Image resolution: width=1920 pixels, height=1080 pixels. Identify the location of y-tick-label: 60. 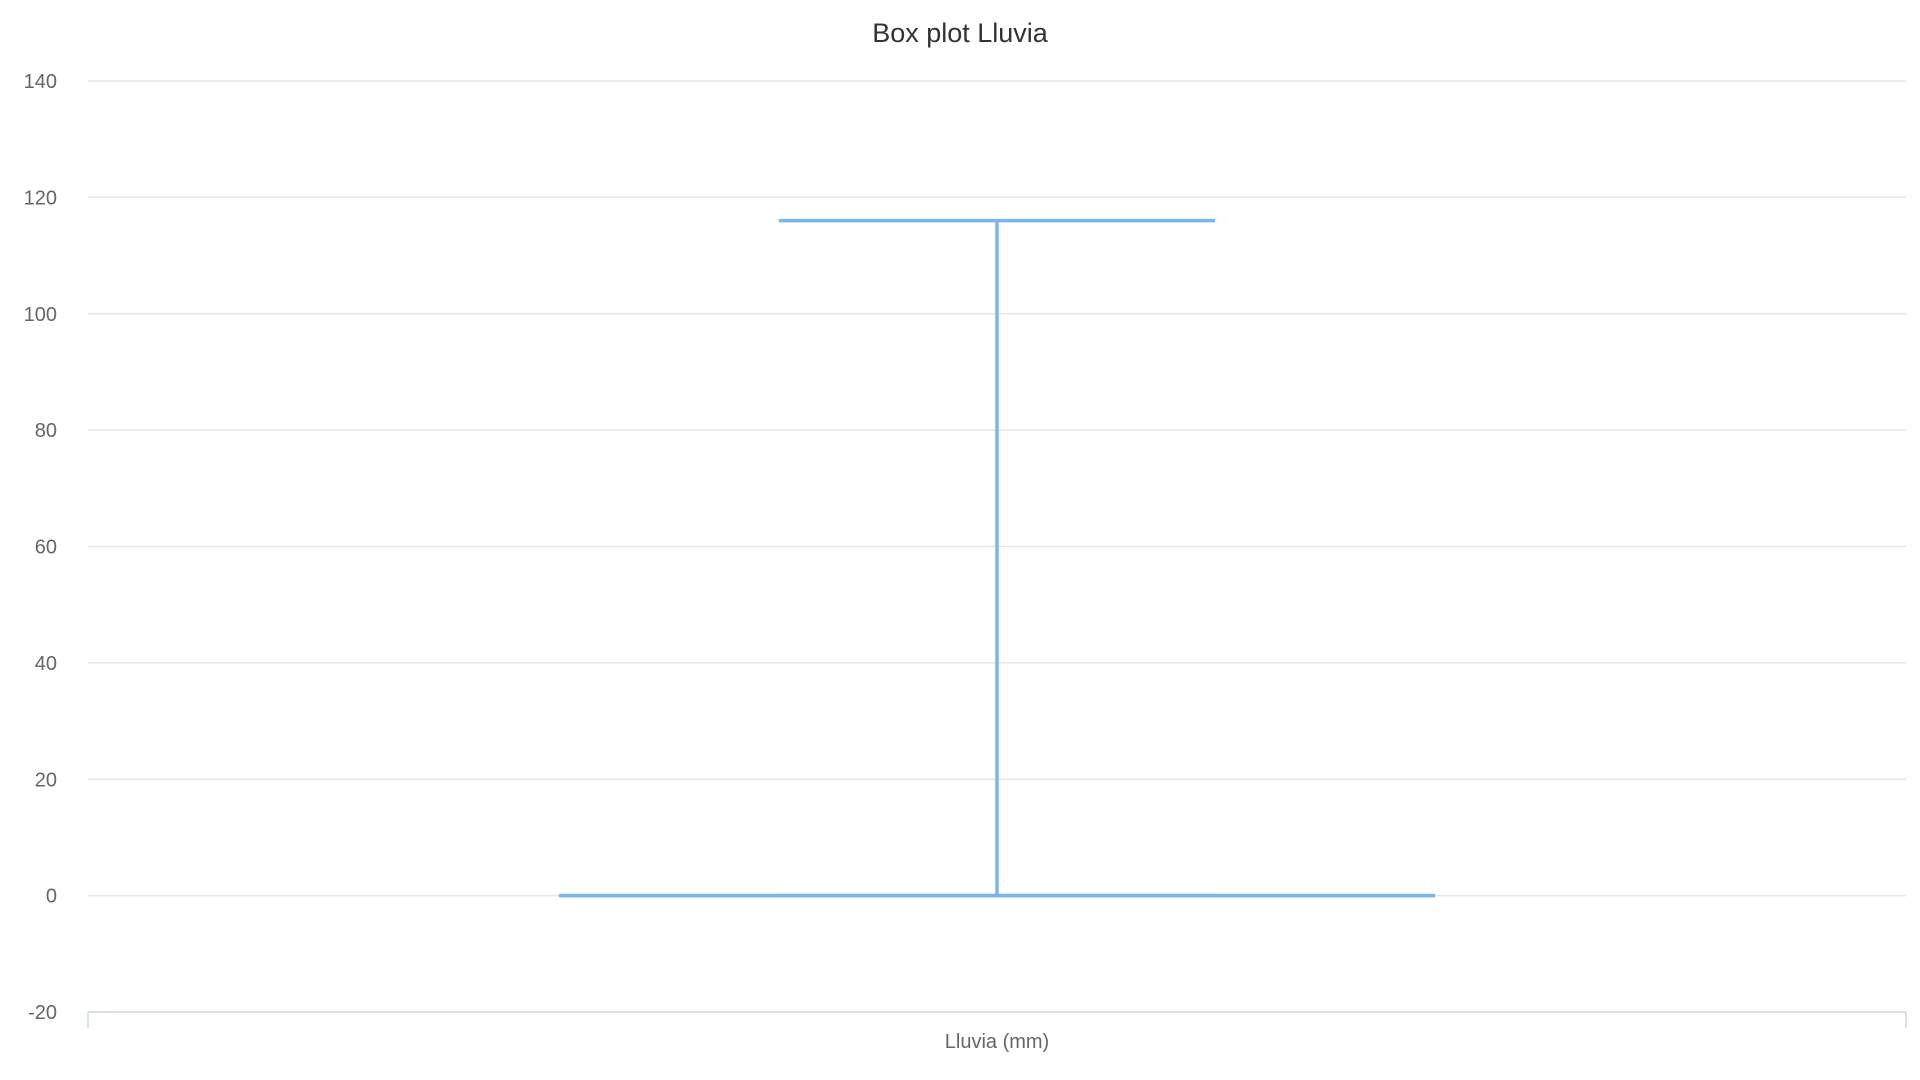
(46, 548).